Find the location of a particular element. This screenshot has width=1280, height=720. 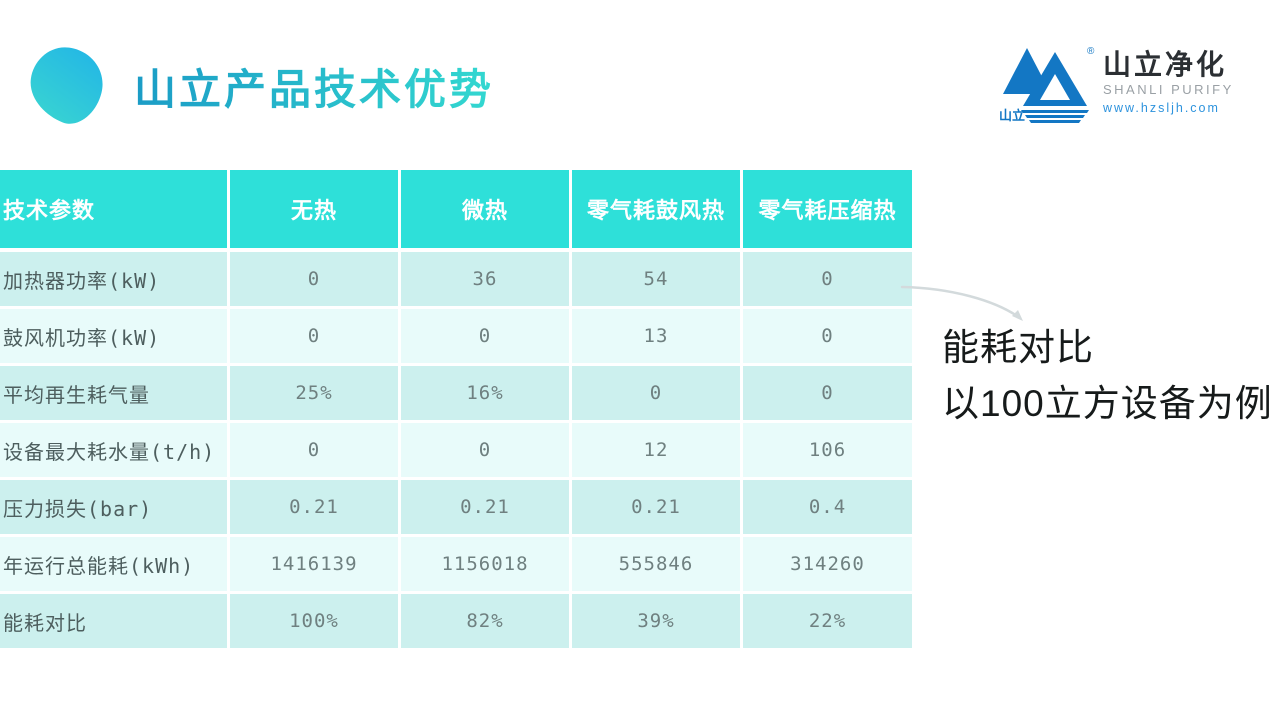

table-cell: 22% is located at coordinates (827, 621).